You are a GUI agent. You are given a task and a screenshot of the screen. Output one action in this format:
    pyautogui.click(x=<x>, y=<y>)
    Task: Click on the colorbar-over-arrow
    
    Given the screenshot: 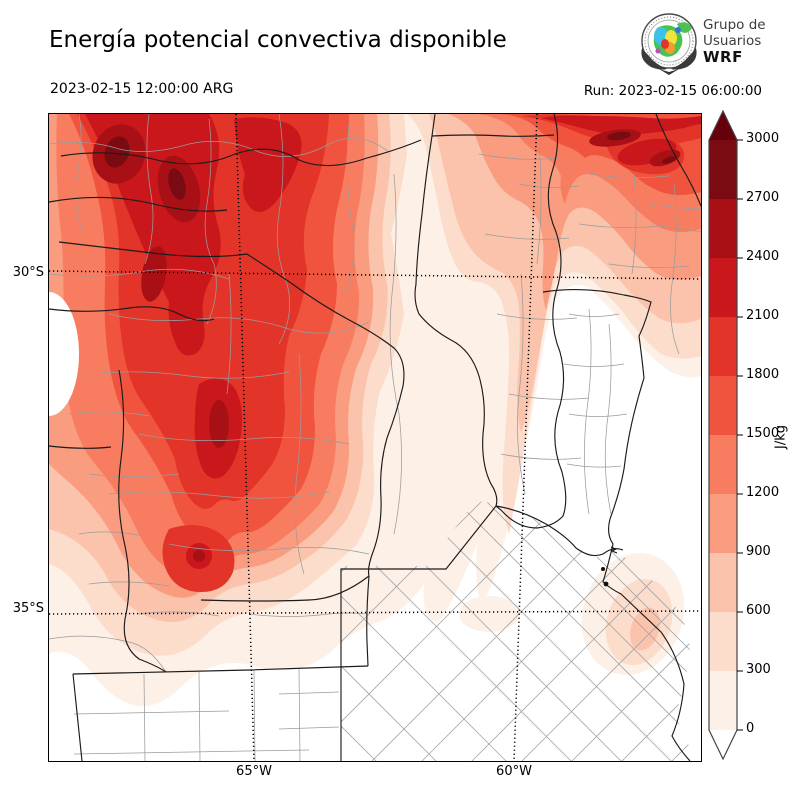 What is the action you would take?
    pyautogui.click(x=723, y=125)
    